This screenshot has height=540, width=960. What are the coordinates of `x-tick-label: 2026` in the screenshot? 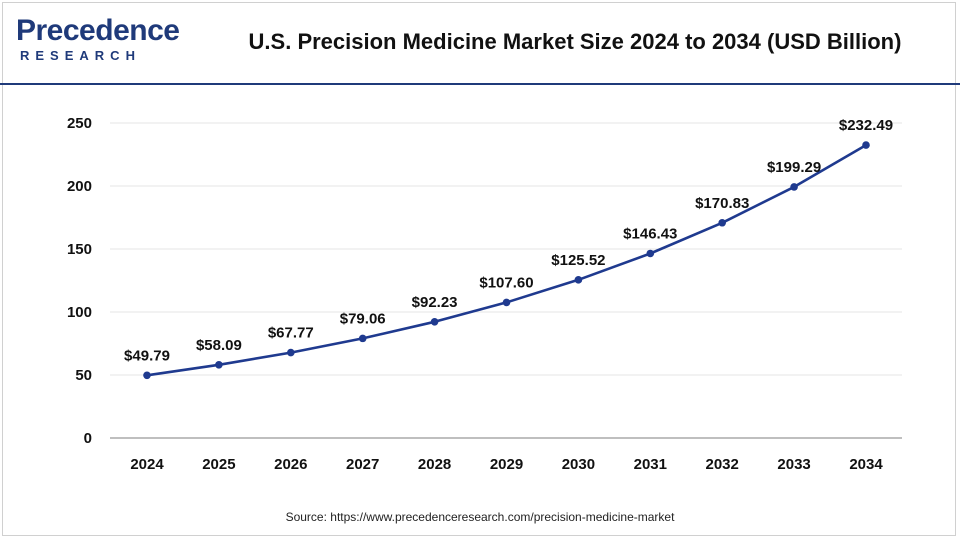 It's located at (290, 464).